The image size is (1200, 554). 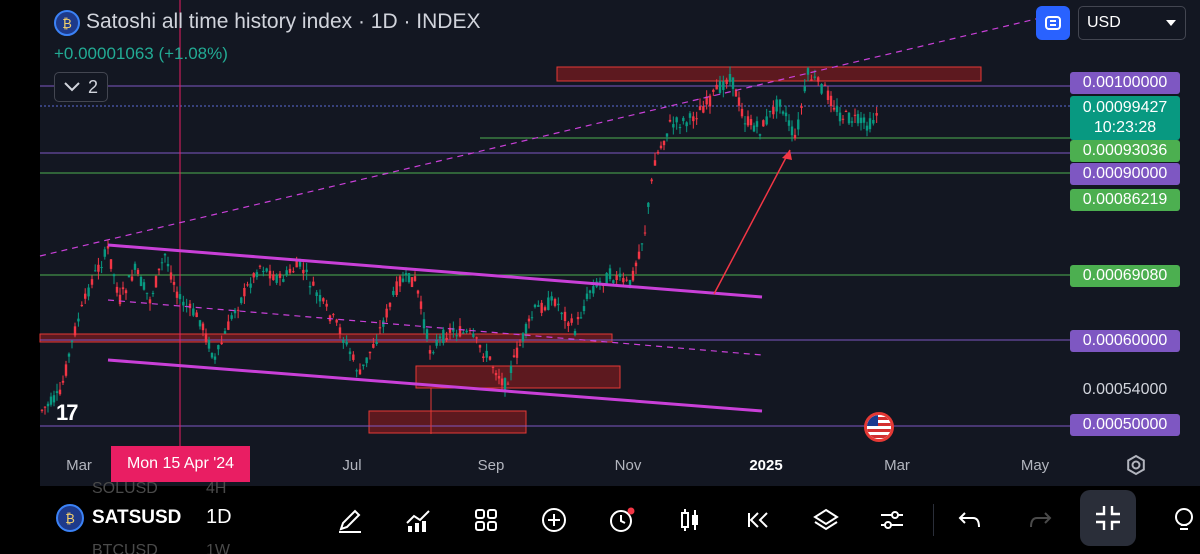 What do you see at coordinates (690, 520) in the screenshot?
I see `chart-type-button` at bounding box center [690, 520].